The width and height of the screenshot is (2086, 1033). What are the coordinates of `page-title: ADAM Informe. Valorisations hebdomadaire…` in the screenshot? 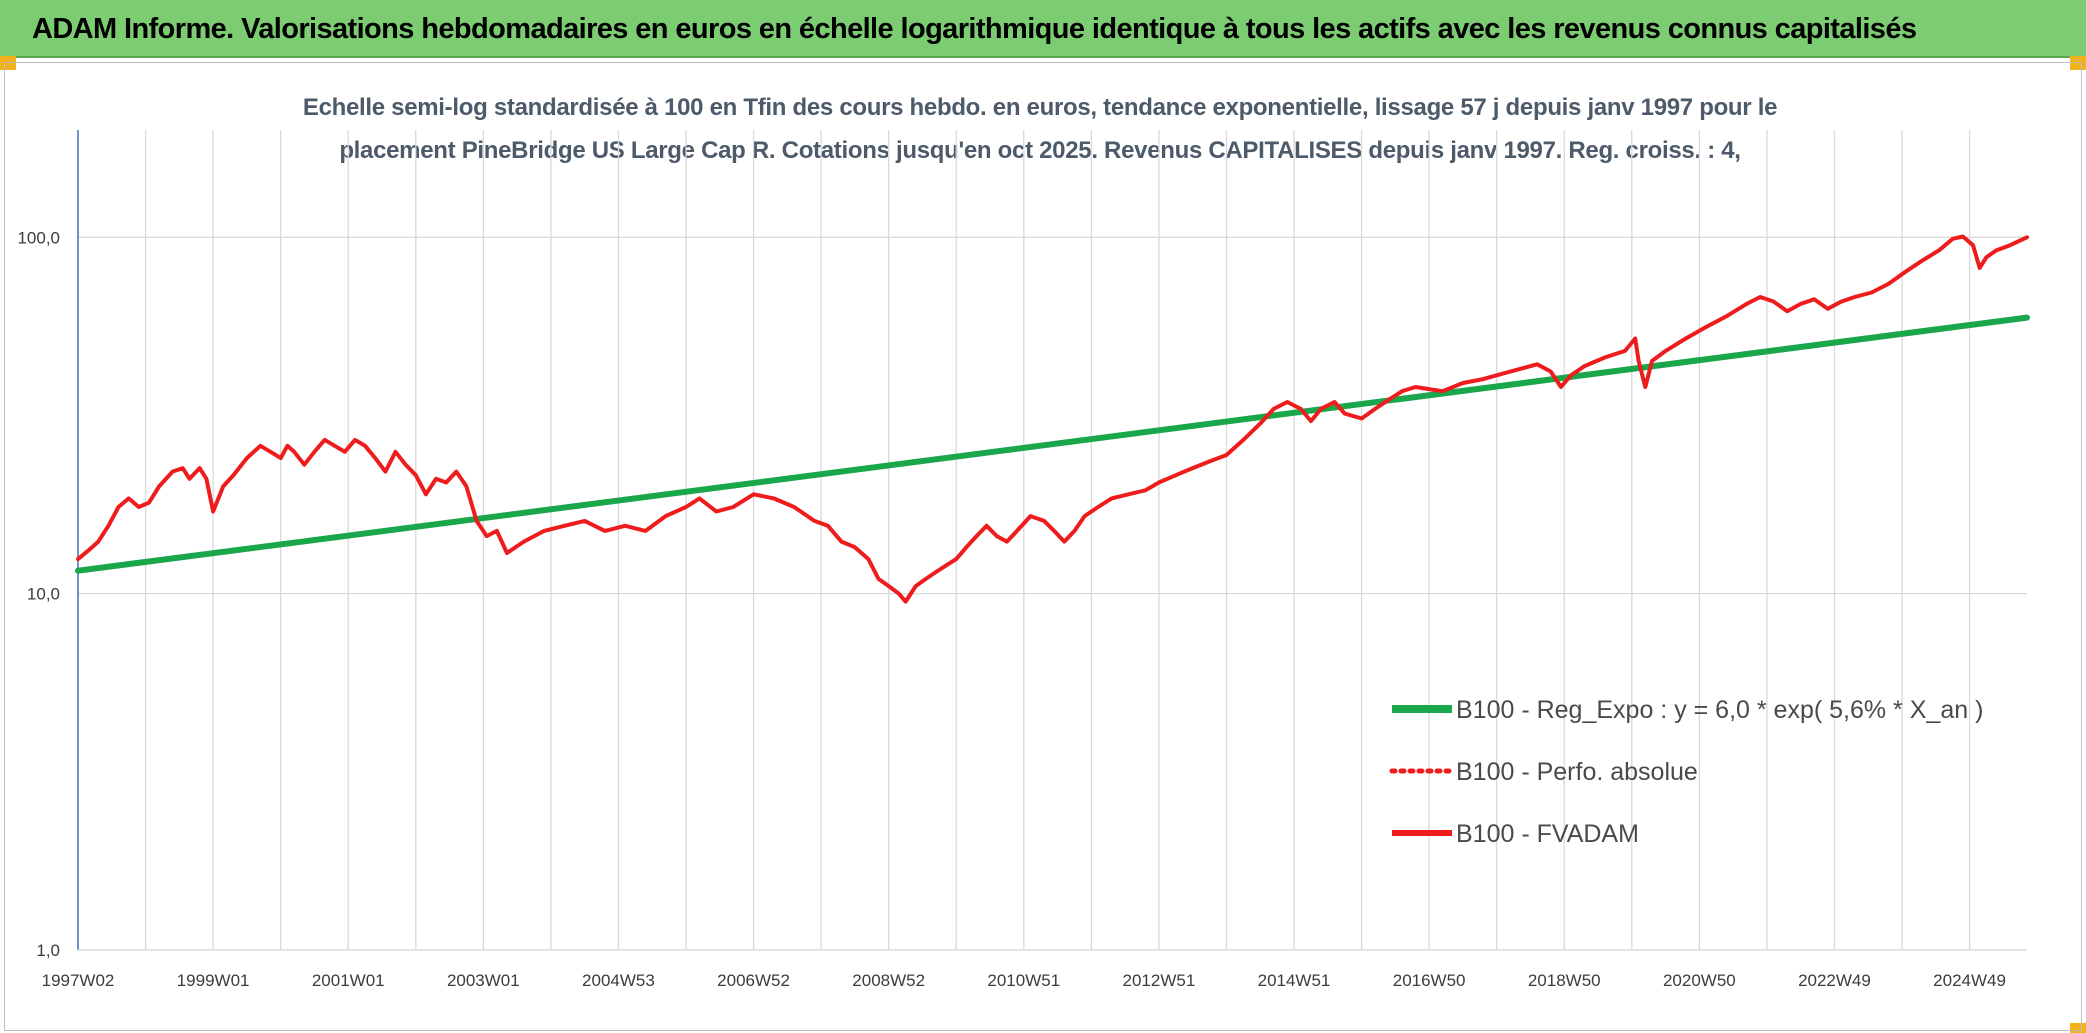 It's located at (974, 29).